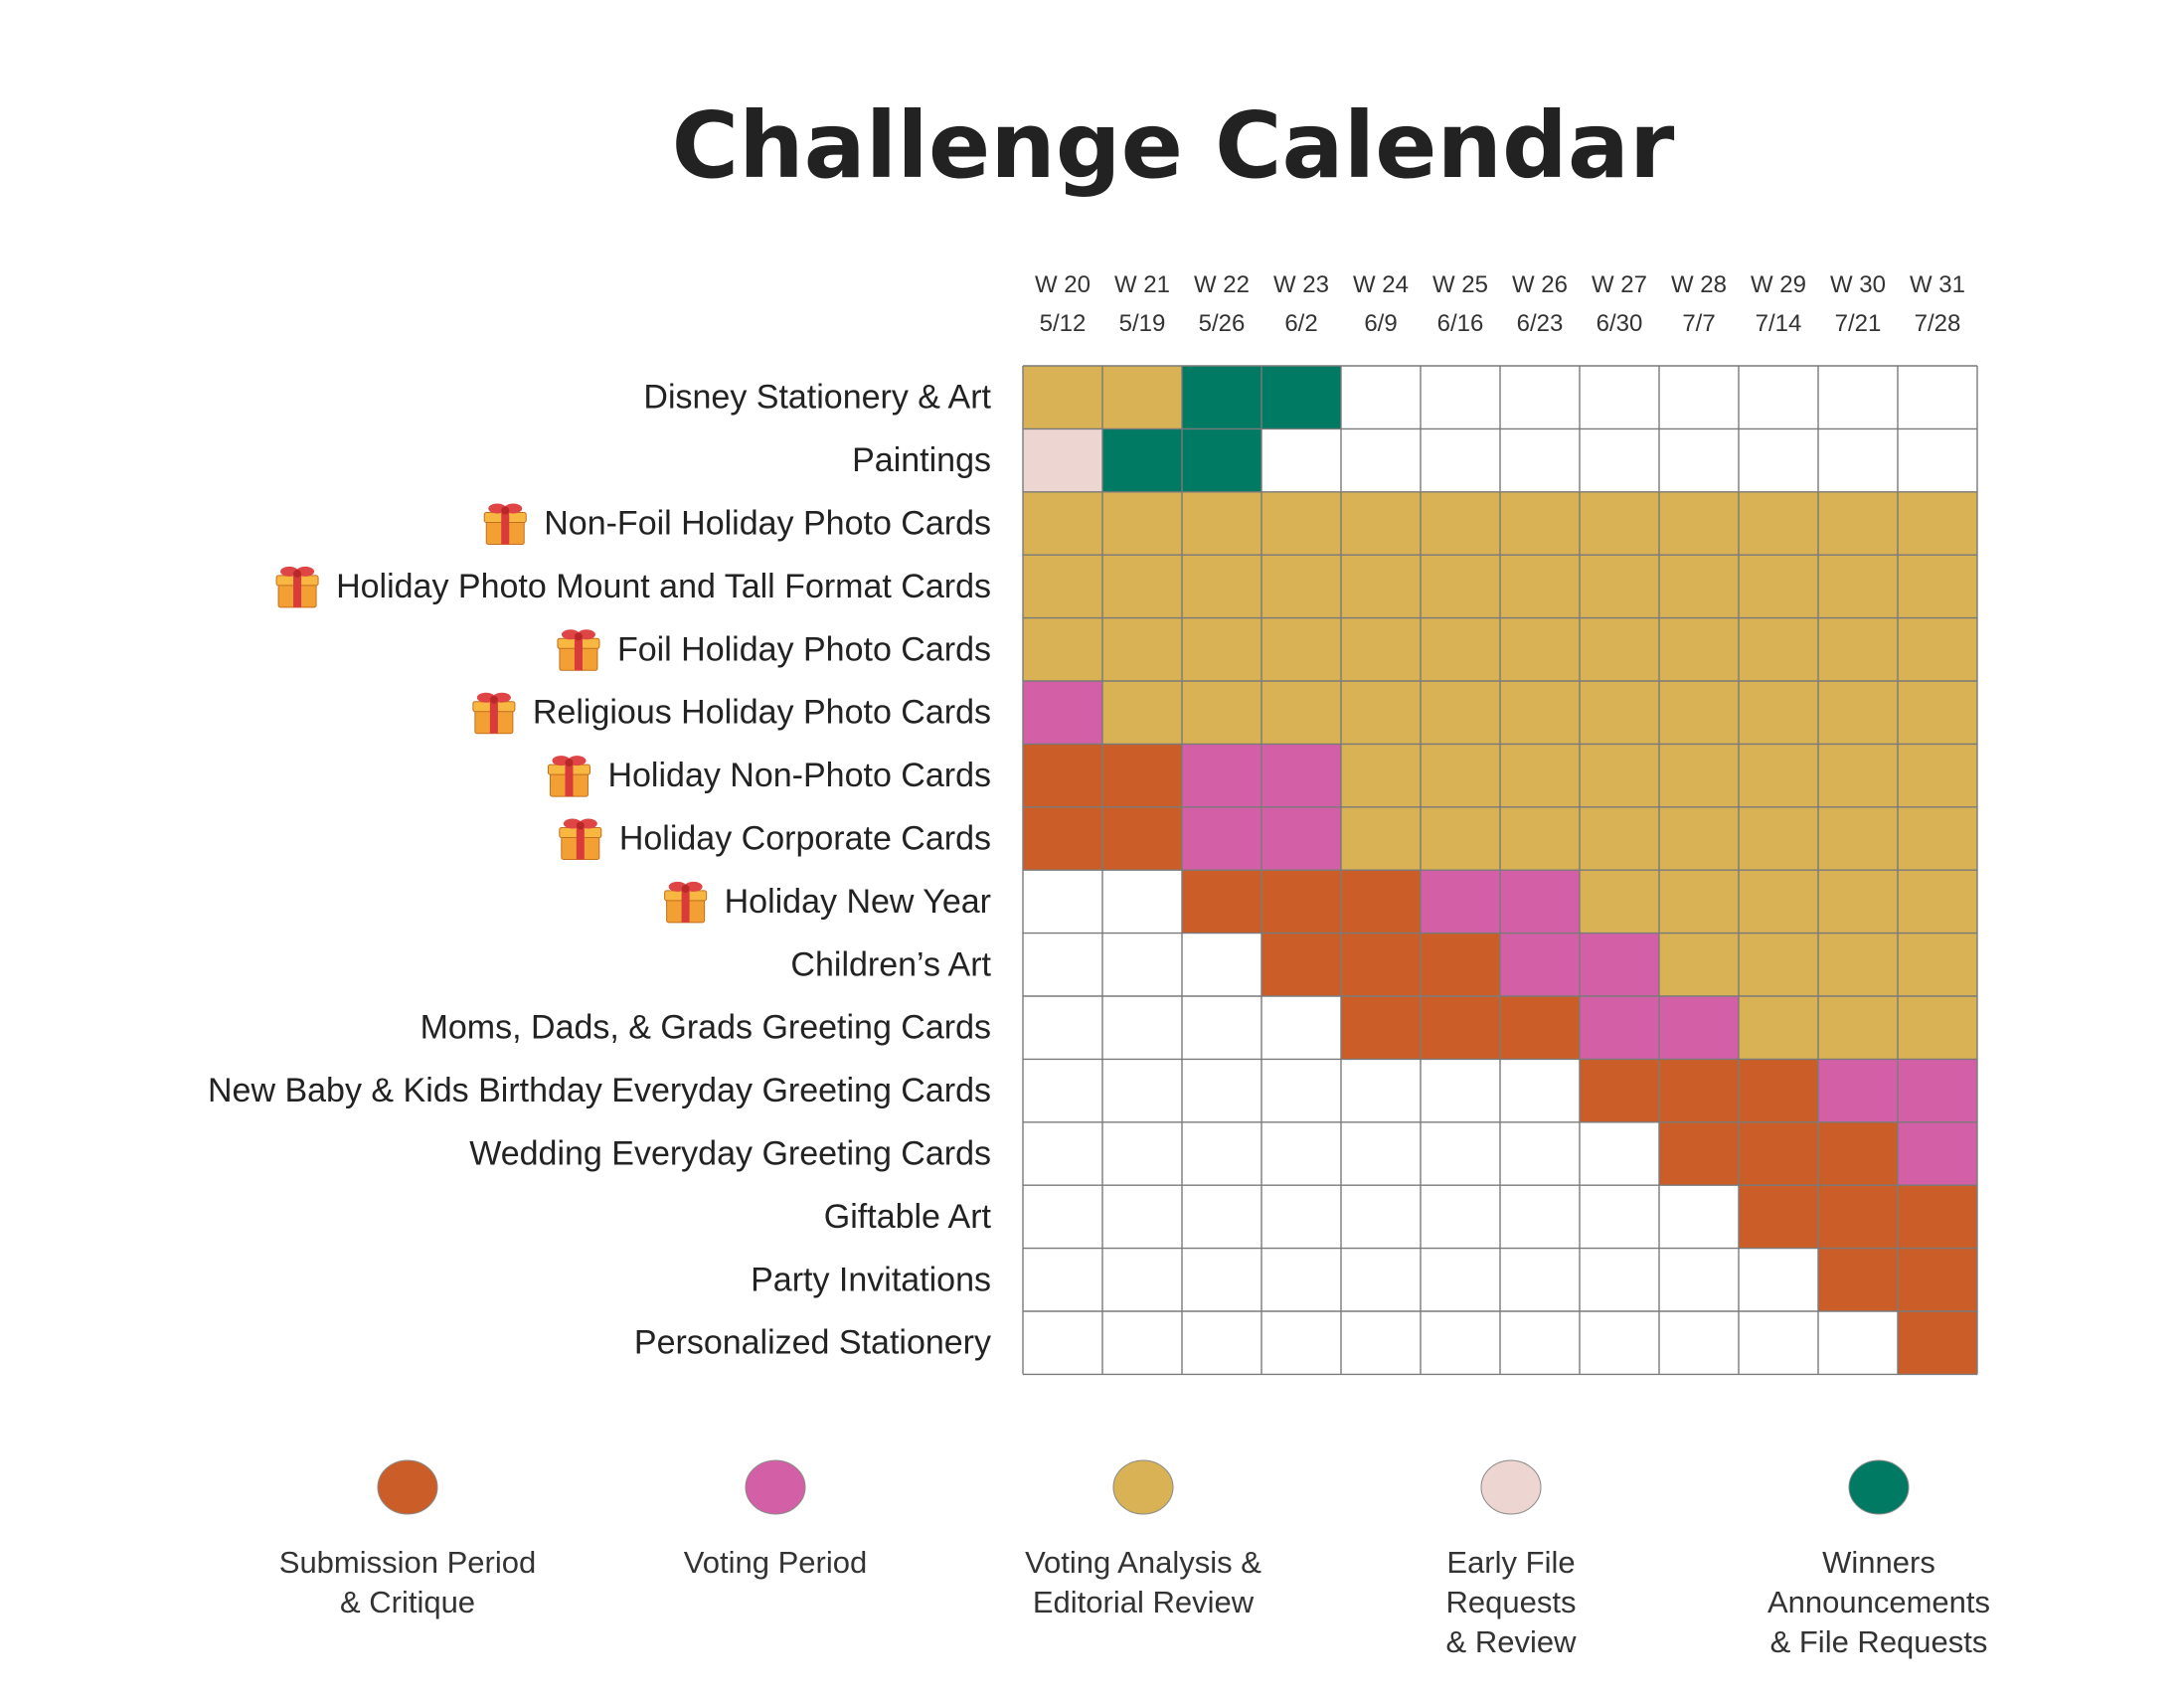 This screenshot has width=2184, height=1699. I want to click on cell-r12-c8, so click(1699, 1153).